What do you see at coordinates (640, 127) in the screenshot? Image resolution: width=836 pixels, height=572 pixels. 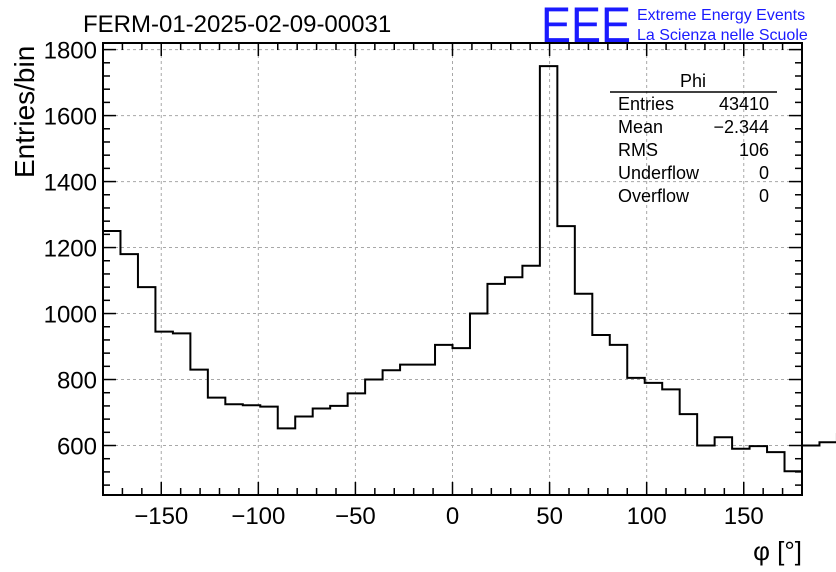 I see `stats-label-mean: Mean` at bounding box center [640, 127].